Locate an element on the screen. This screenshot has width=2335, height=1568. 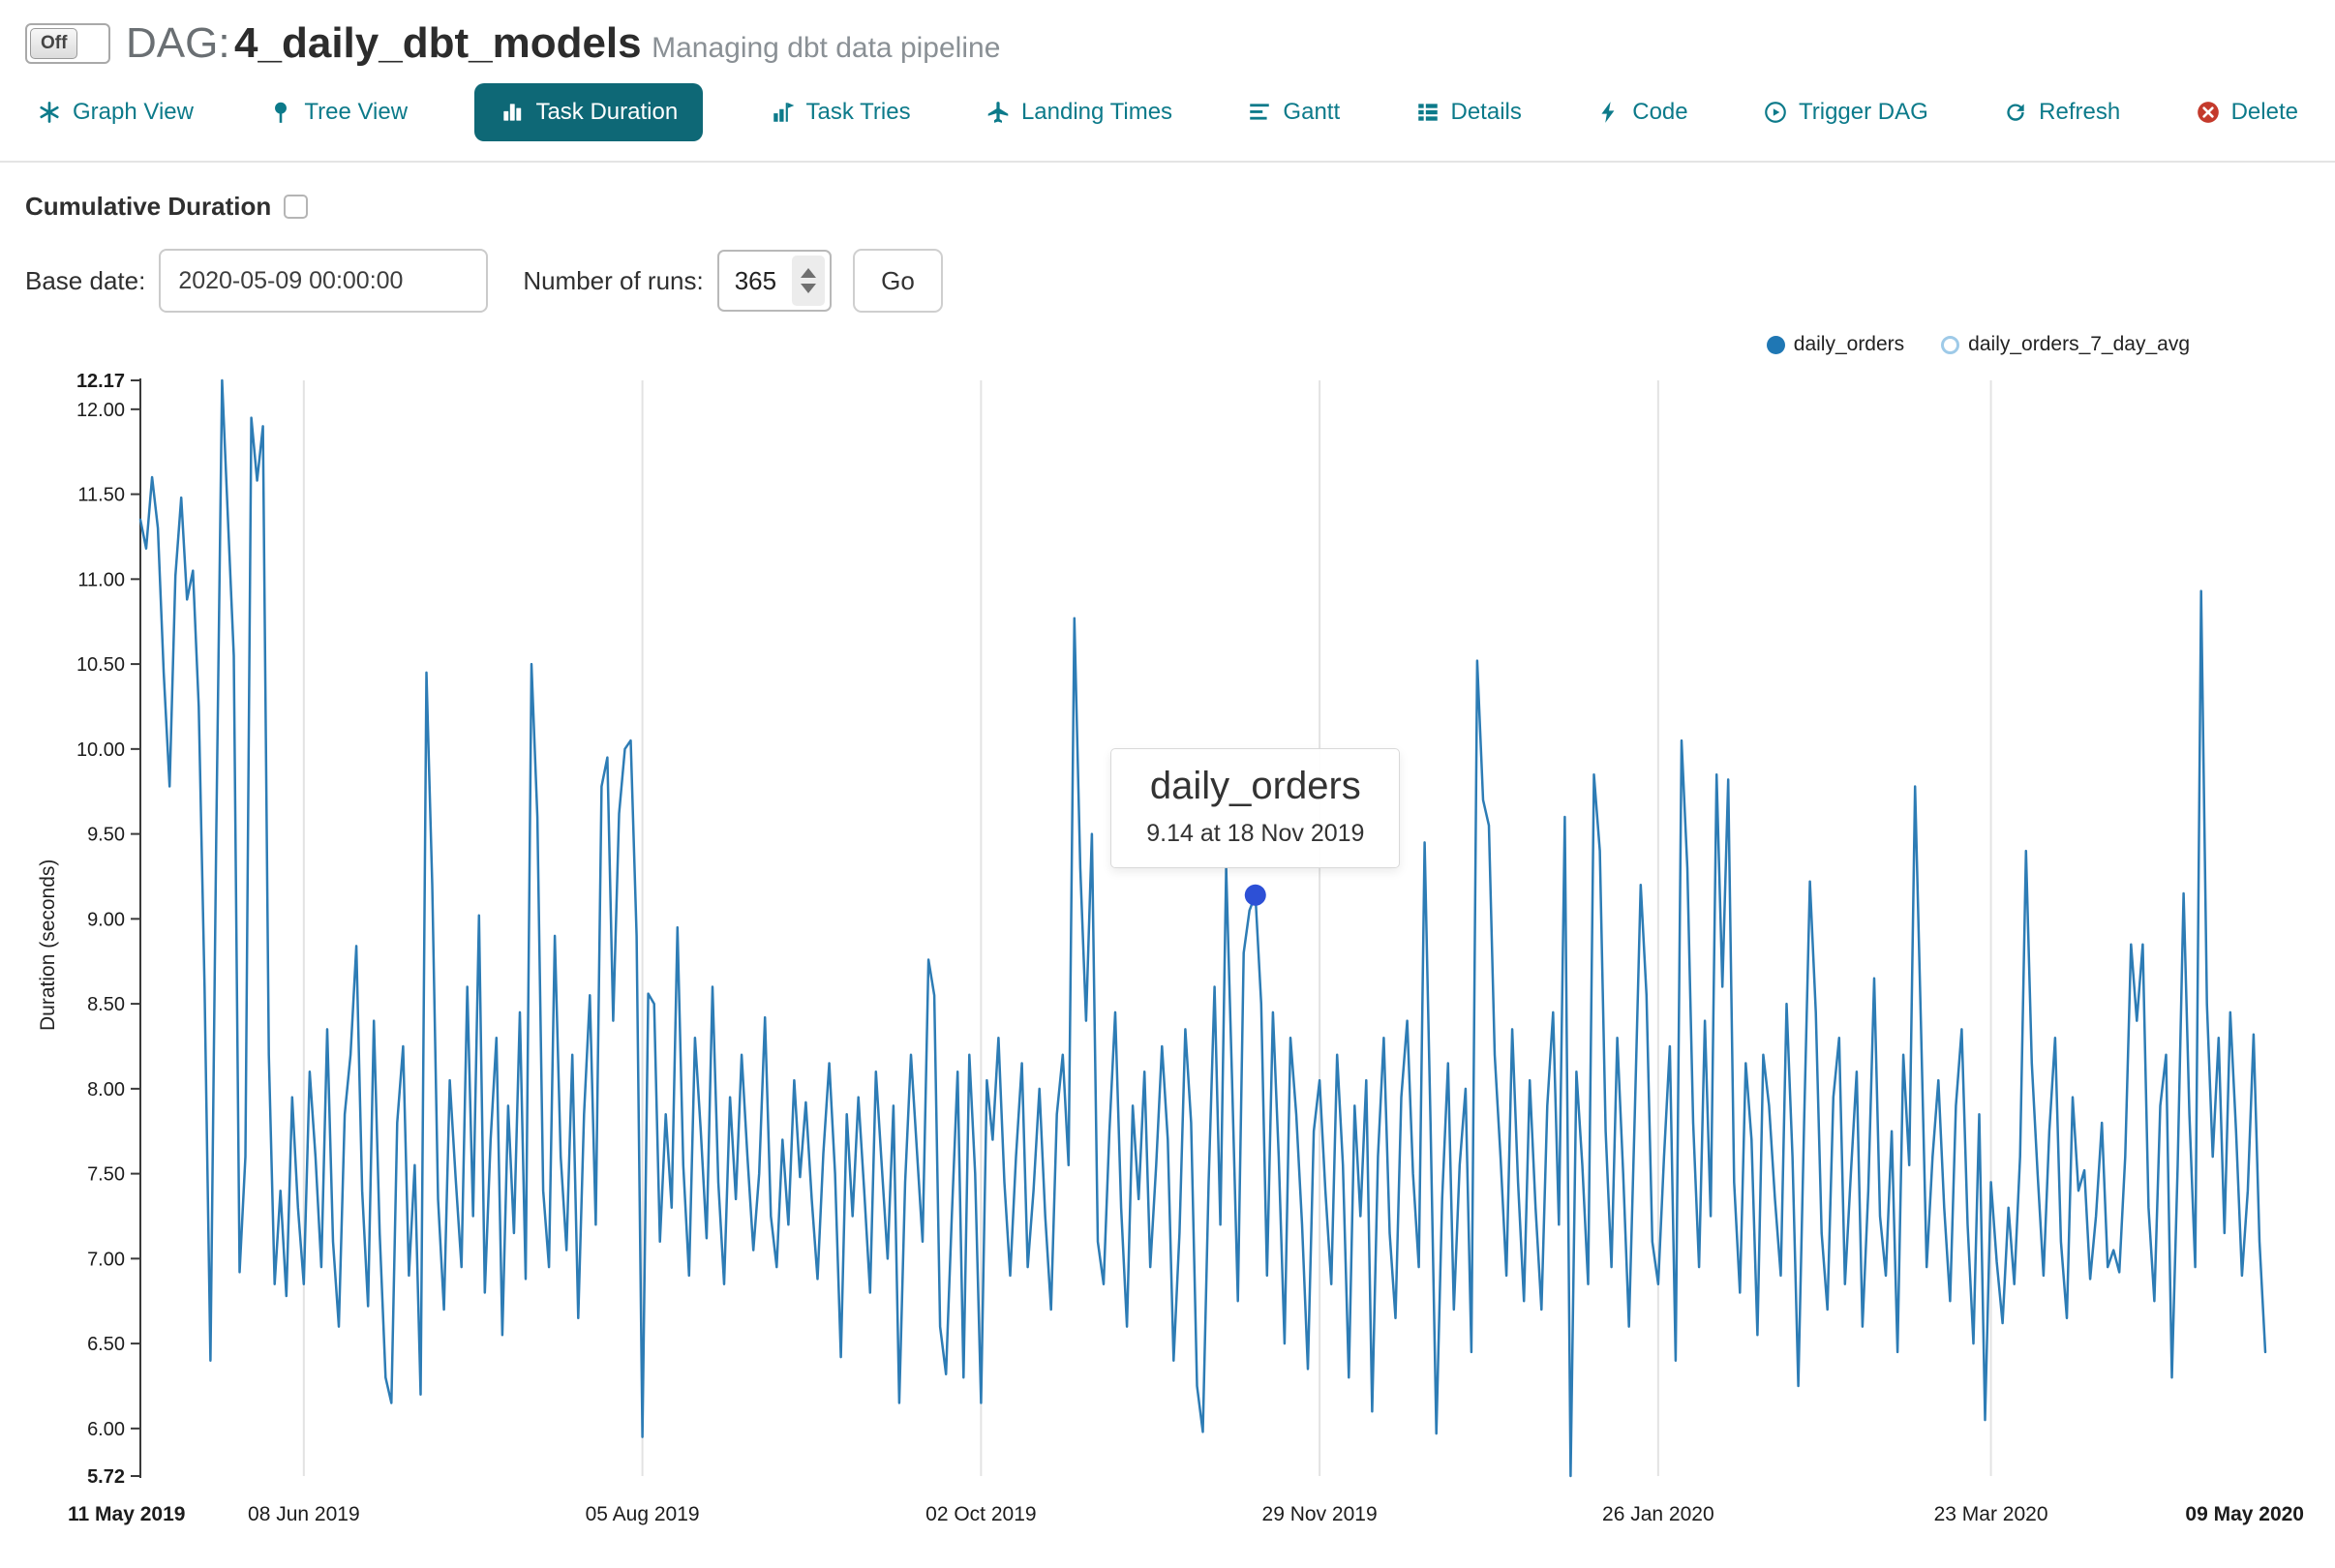
svg-text: 05 Aug 2019 is located at coordinates (643, 1514).